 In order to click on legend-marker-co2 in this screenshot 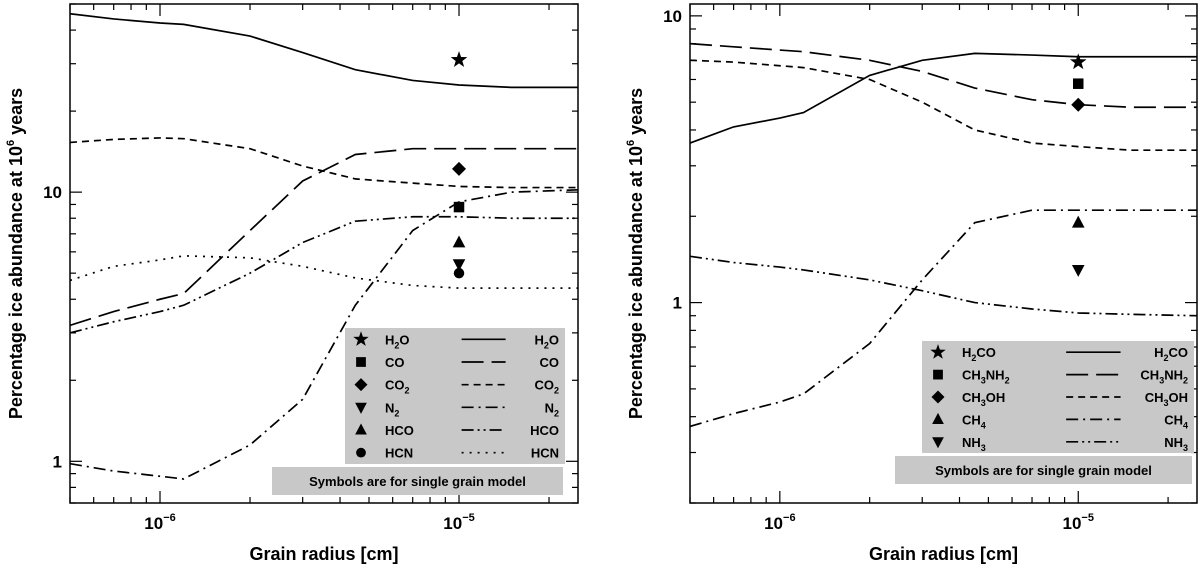, I will do `click(361, 385)`.